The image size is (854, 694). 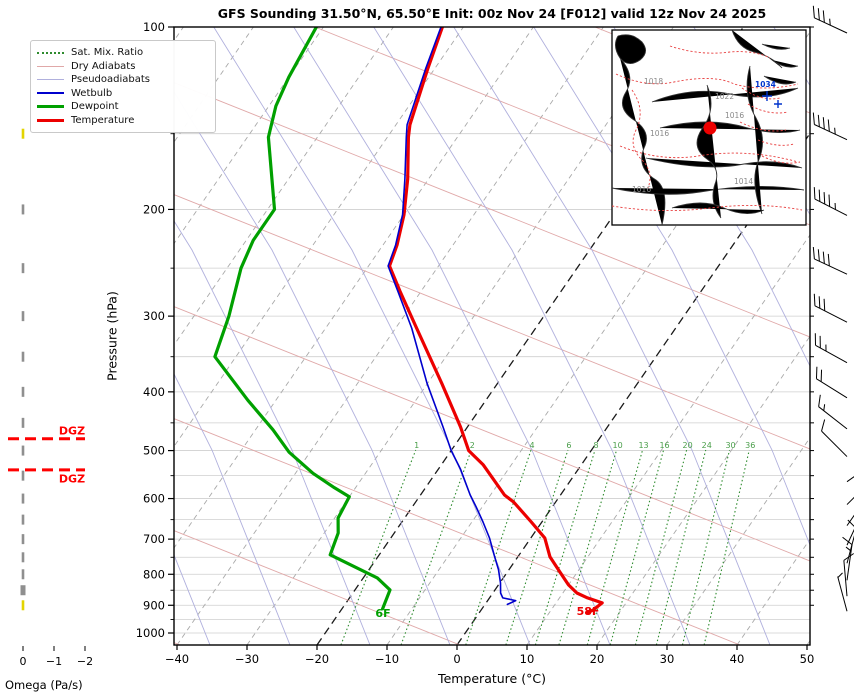 What do you see at coordinates (807, 659) in the screenshot?
I see `temperature-tick-label: 50` at bounding box center [807, 659].